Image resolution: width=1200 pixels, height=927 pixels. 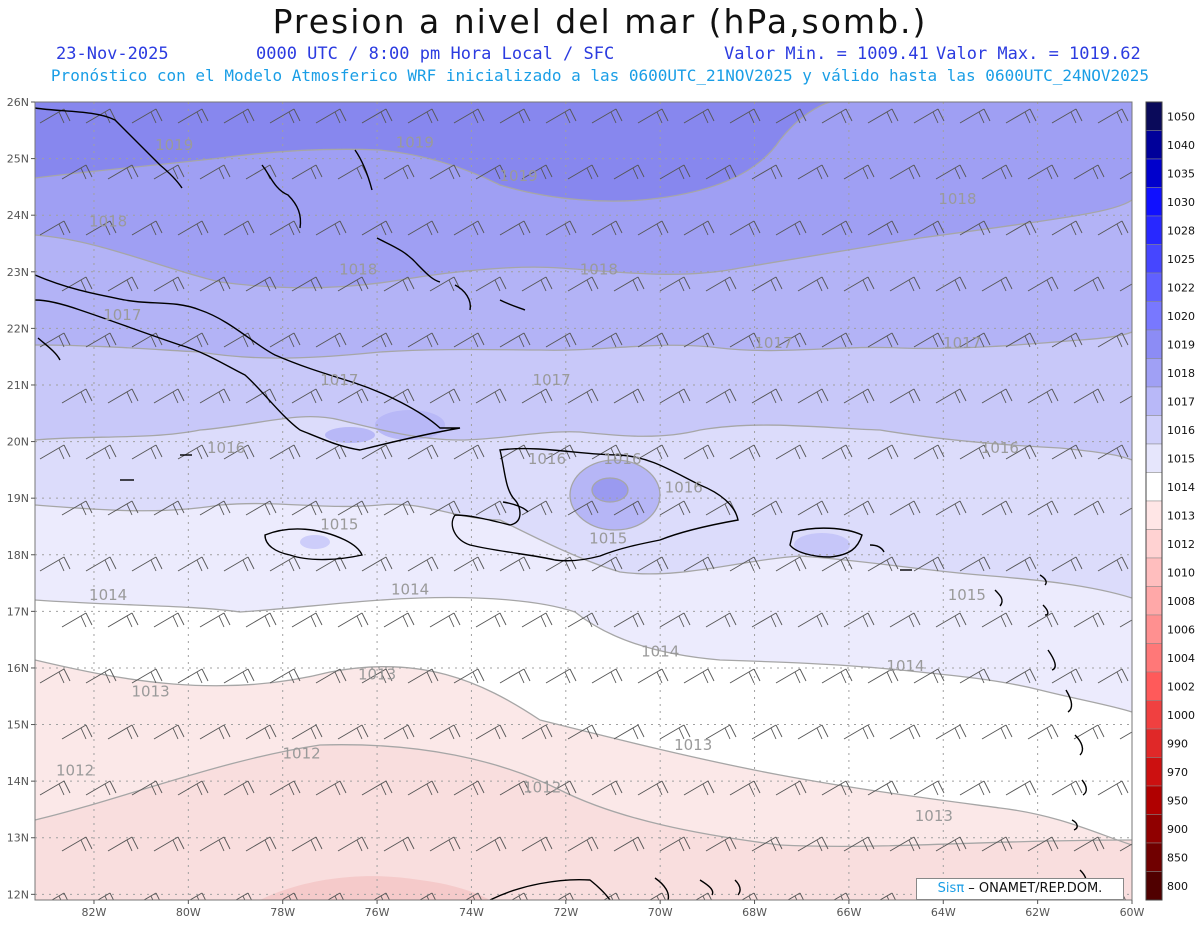 What do you see at coordinates (377, 912) in the screenshot?
I see `lon-tick-label: 76W` at bounding box center [377, 912].